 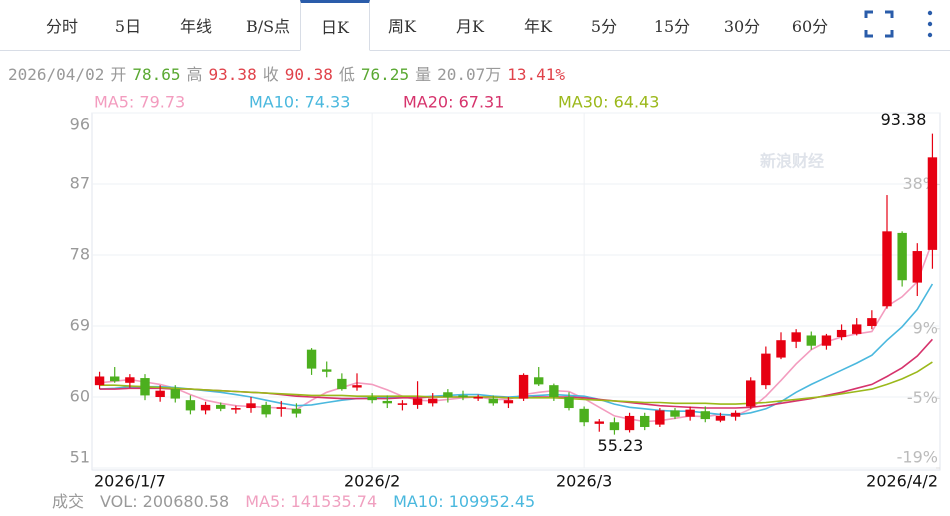 I want to click on info-item: 93.38, so click(x=233, y=74).